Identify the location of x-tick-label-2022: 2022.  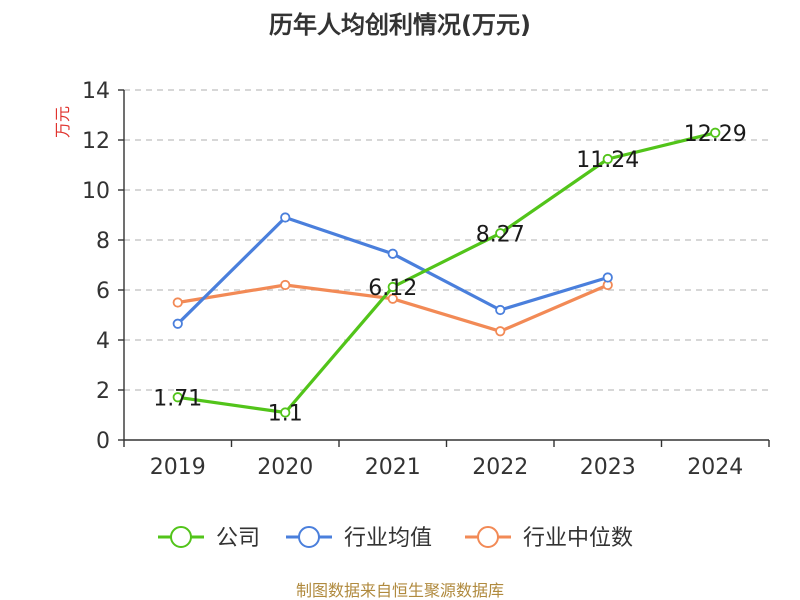
(500, 467).